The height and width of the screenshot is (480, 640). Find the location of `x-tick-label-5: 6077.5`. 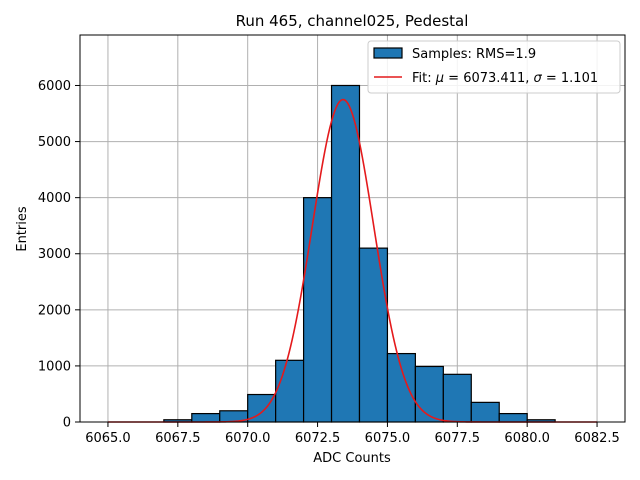

x-tick-label-5: 6077.5 is located at coordinates (458, 438).